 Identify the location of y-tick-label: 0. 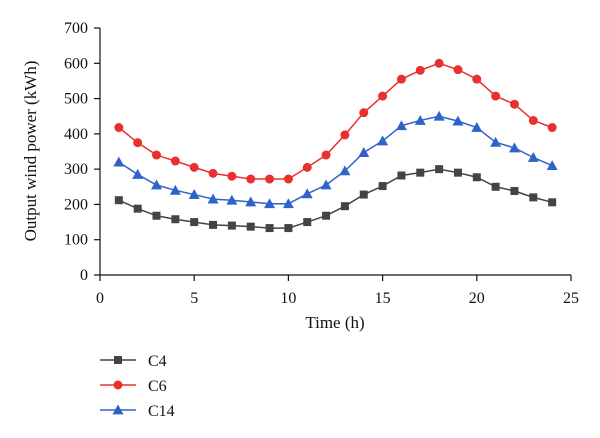
(84, 275).